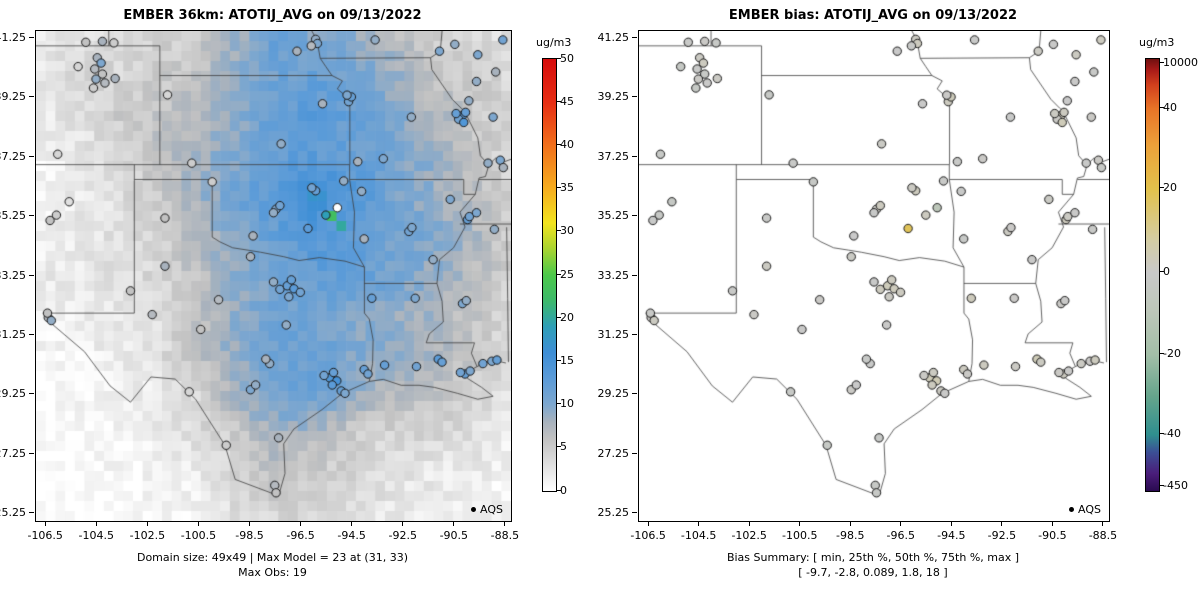 The image size is (1200, 600). What do you see at coordinates (96, 535) in the screenshot?
I see `x-axis-tick-label: -104.5` at bounding box center [96, 535].